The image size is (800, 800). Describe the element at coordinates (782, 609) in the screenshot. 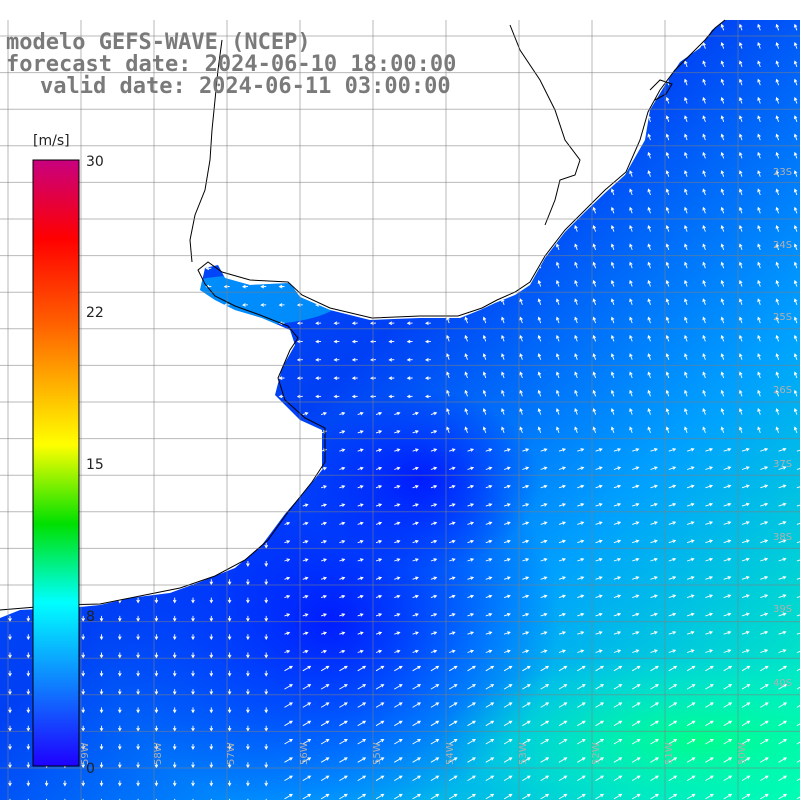

I see `lat-label: 39S` at that location.